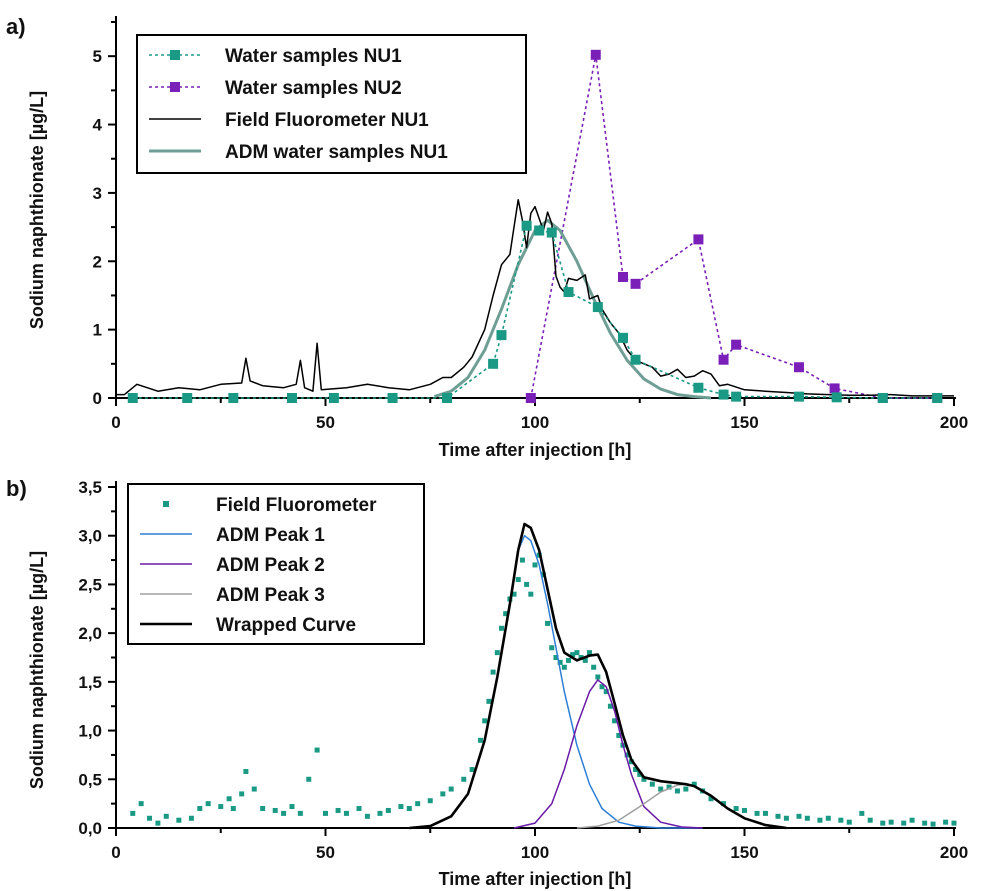  I want to click on legend-label: Water samples NU1, so click(313, 56).